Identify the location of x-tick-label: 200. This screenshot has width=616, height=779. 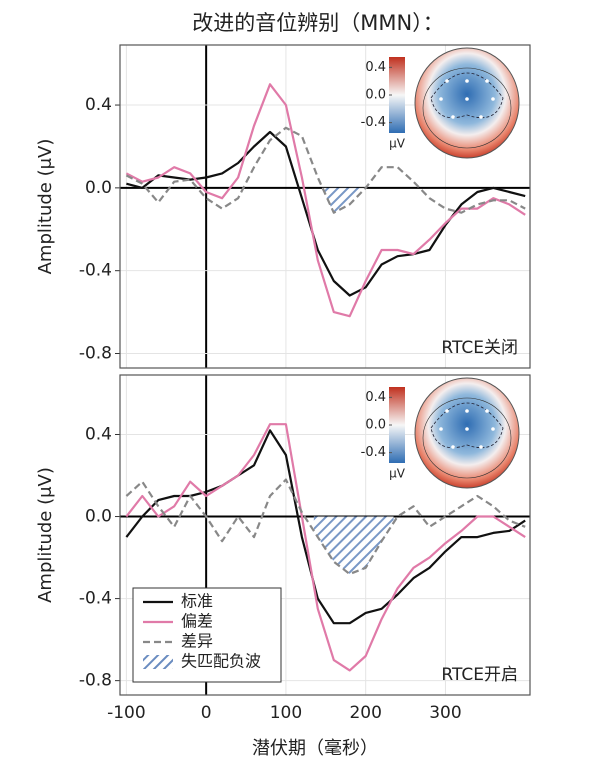
(365, 713).